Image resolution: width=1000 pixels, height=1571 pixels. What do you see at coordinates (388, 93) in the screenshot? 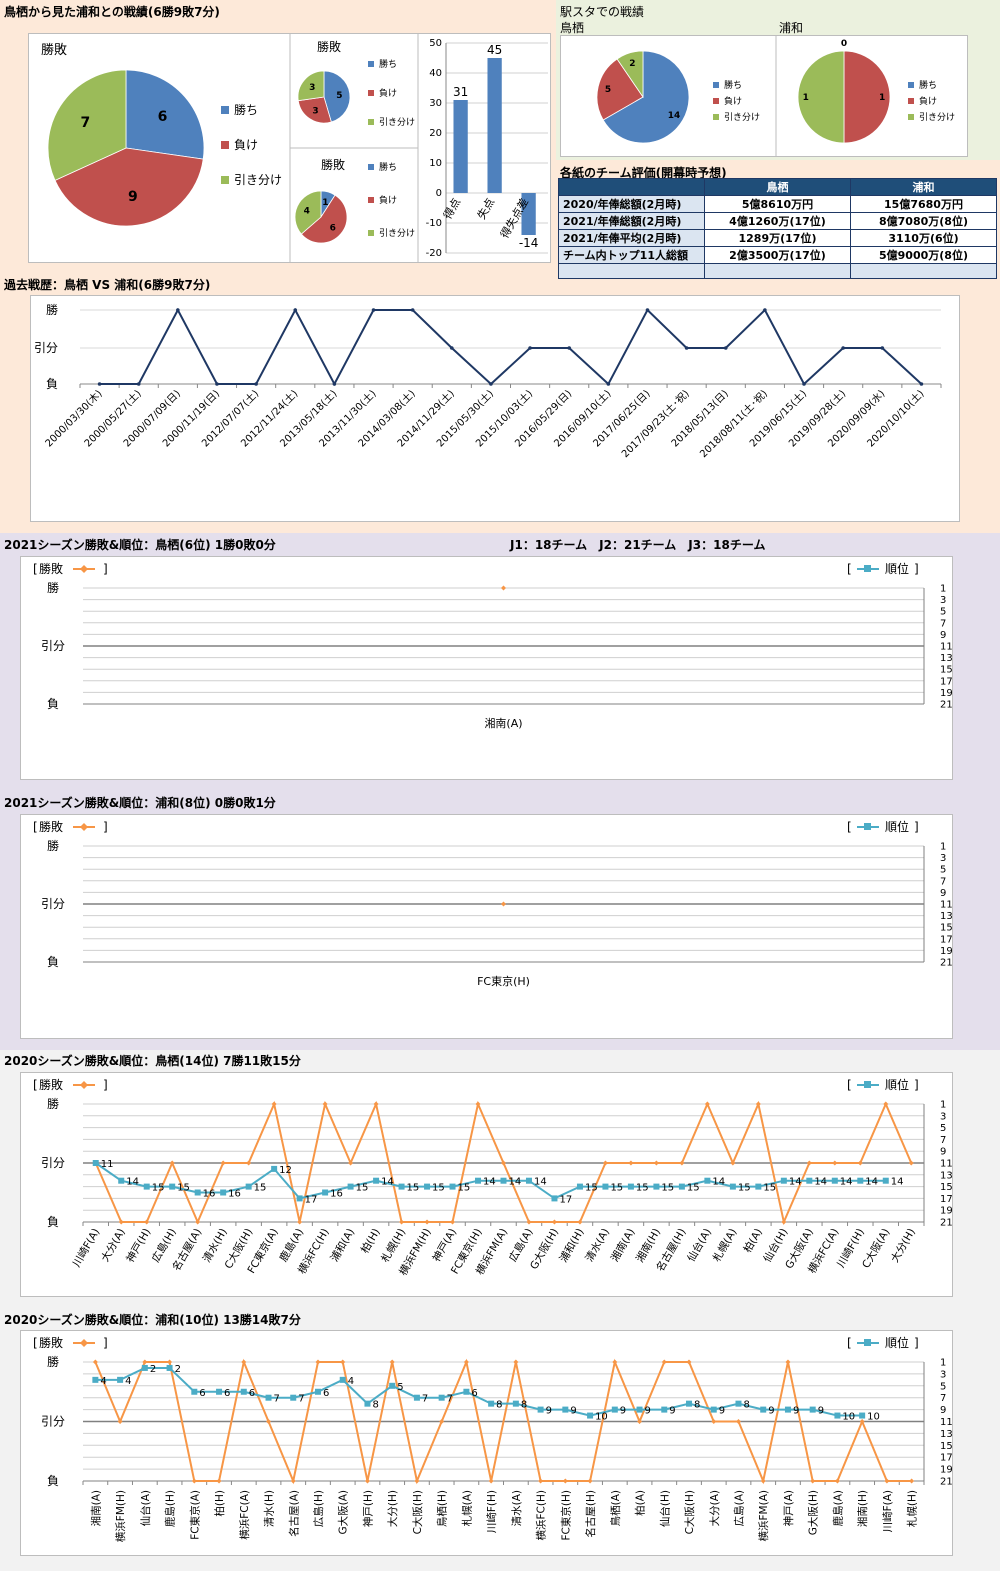
I see `home-legend-loss: 負け` at bounding box center [388, 93].